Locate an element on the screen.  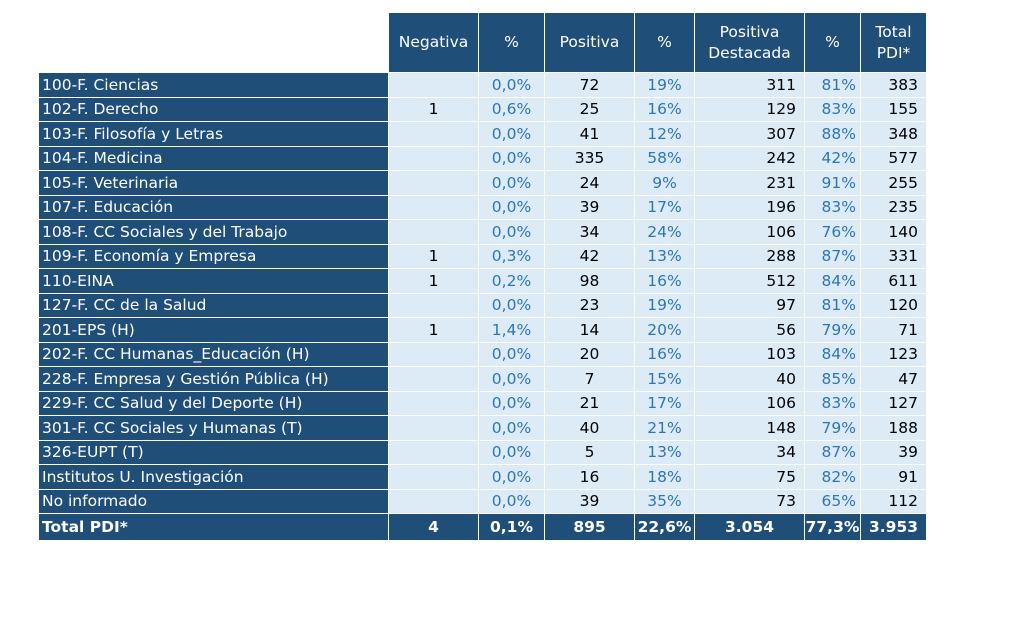
positiva-destacada-cell: 97 is located at coordinates (749, 305).